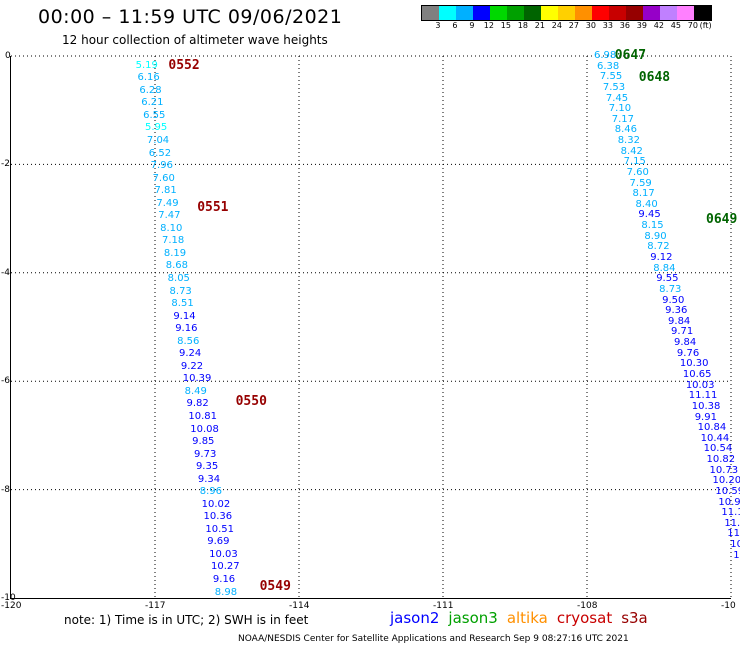 This screenshot has width=740, height=650. Describe the element at coordinates (722, 220) in the screenshot. I see `pass-time-label: 0649` at that location.